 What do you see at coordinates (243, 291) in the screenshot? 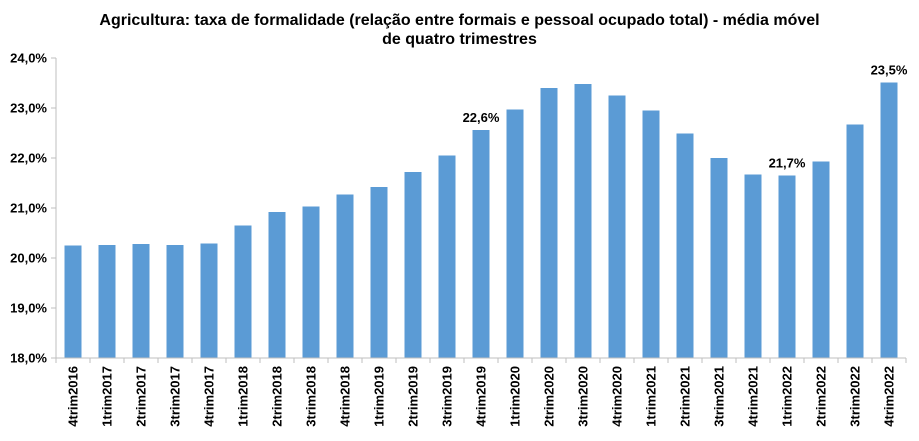
I see `bar-1trim2018` at bounding box center [243, 291].